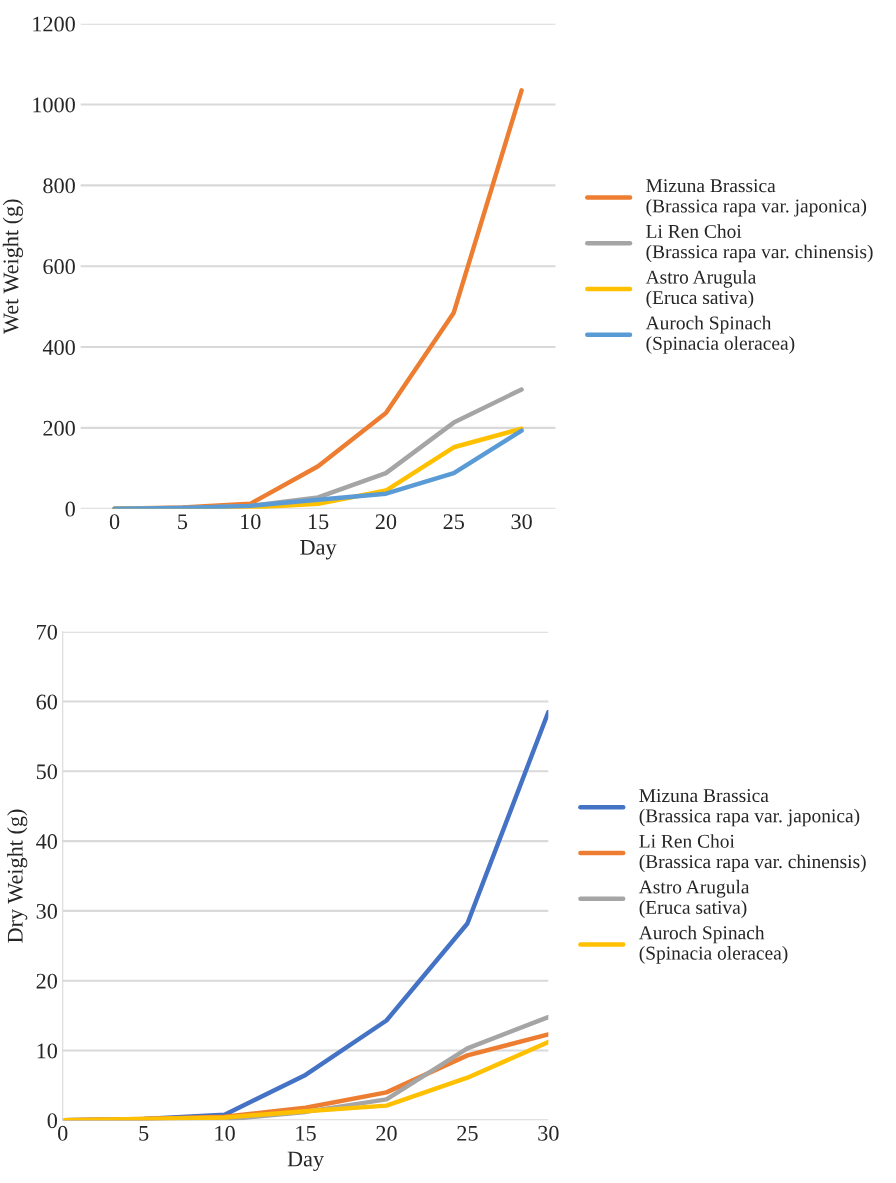 The width and height of the screenshot is (896, 1183). What do you see at coordinates (54, 105) in the screenshot?
I see `y-tick-label: 1000` at bounding box center [54, 105].